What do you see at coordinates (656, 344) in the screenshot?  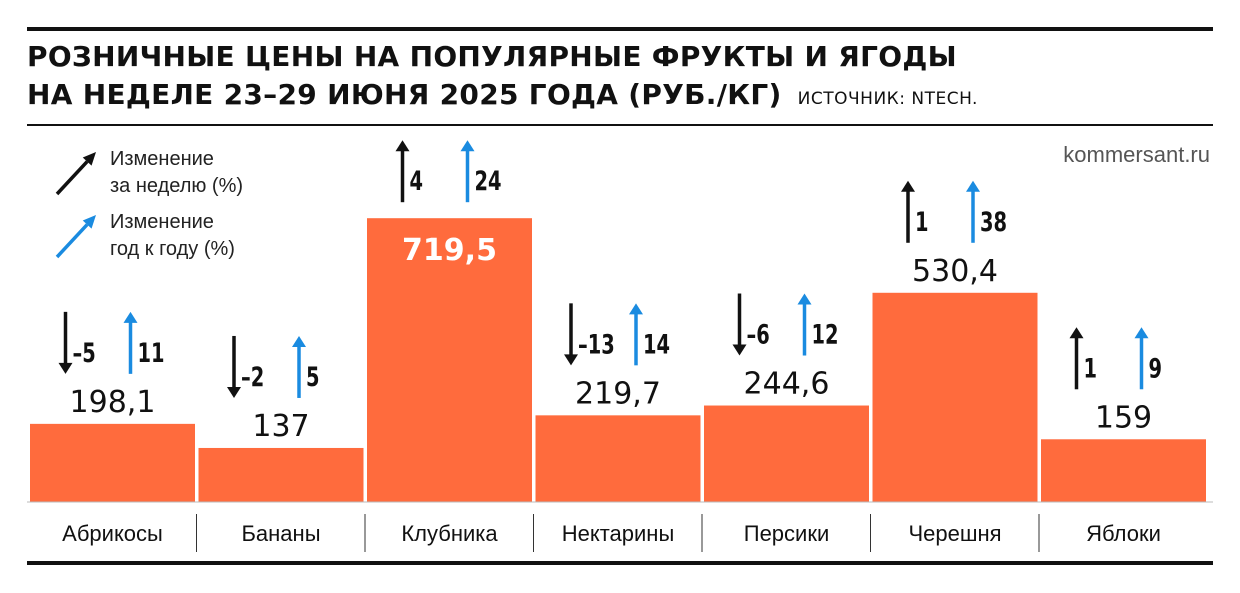 I see `yearly-change-label-3: 14` at bounding box center [656, 344].